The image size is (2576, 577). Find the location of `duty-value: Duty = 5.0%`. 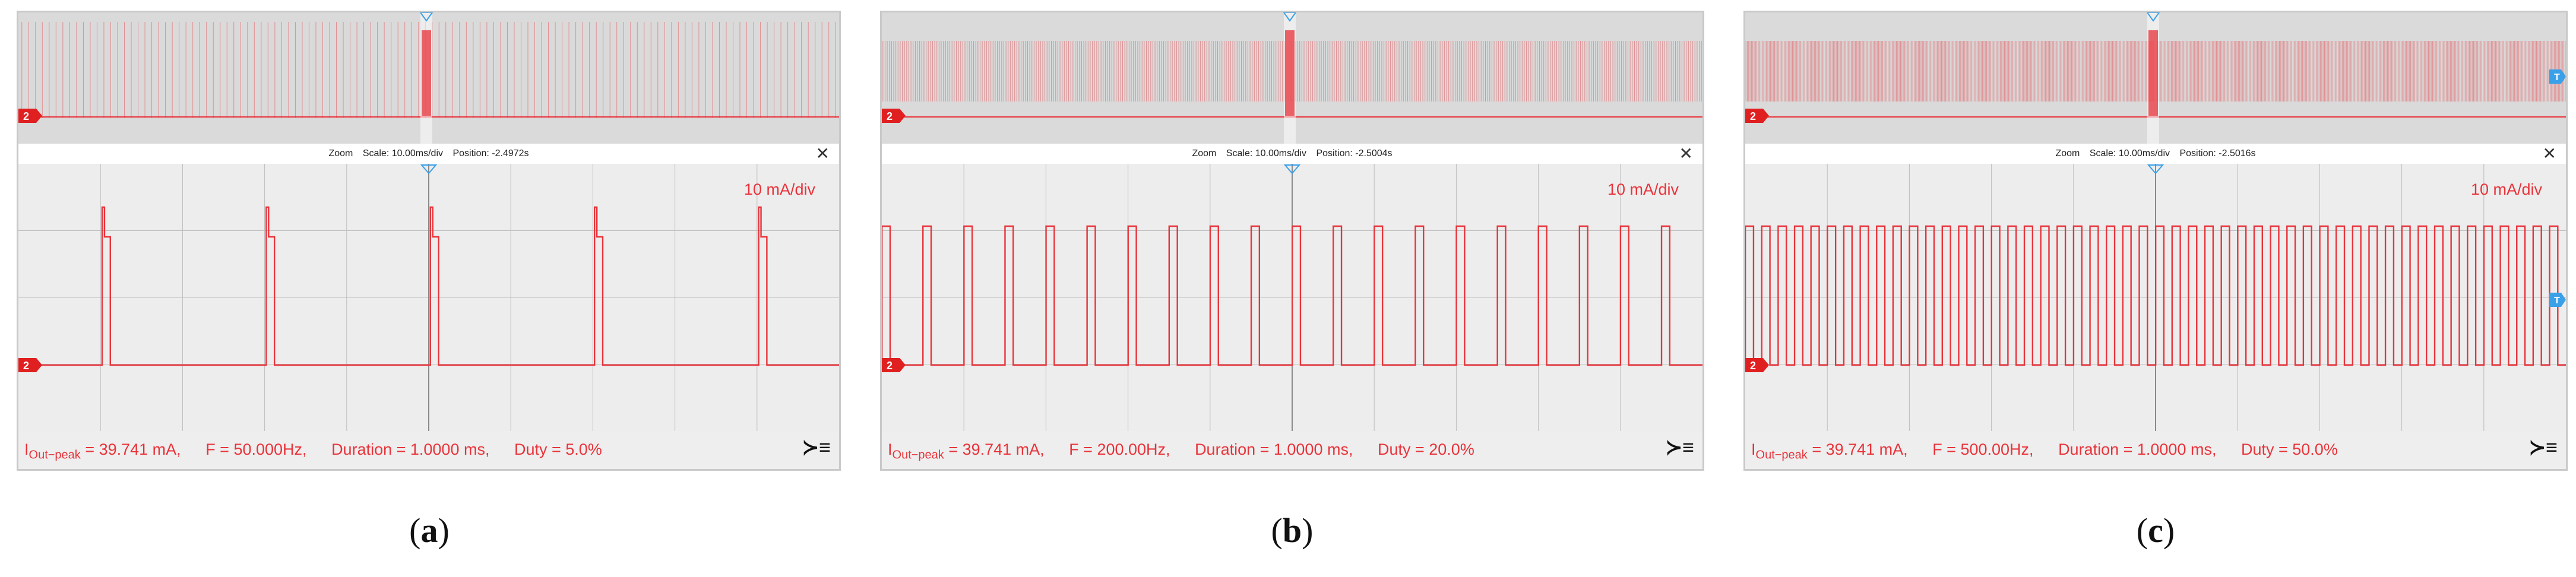

duty-value: Duty = 5.0% is located at coordinates (558, 449).